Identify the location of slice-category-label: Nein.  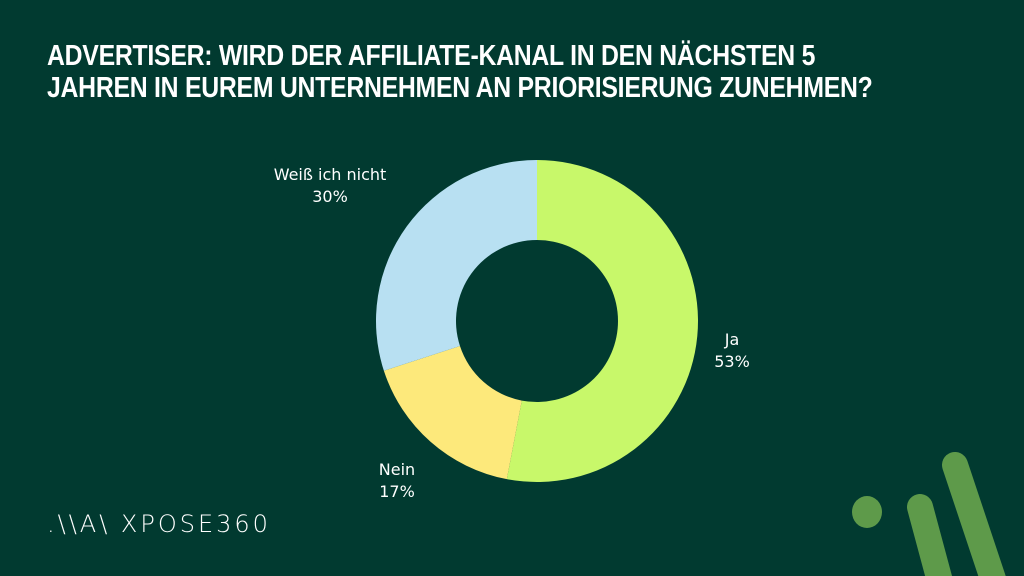
(397, 469).